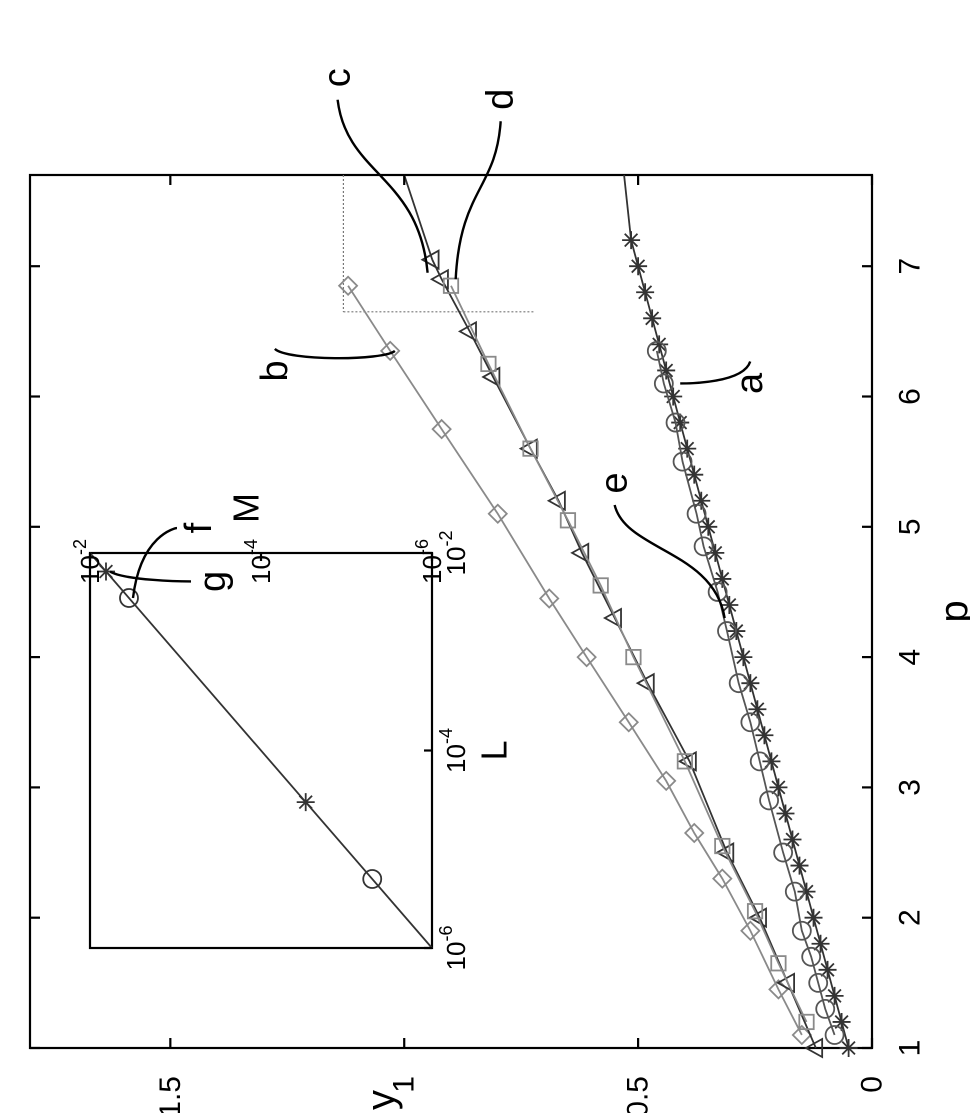 The image size is (970, 1113). Describe the element at coordinates (199, 527) in the screenshot. I see `inset-callout-label-f: f` at that location.